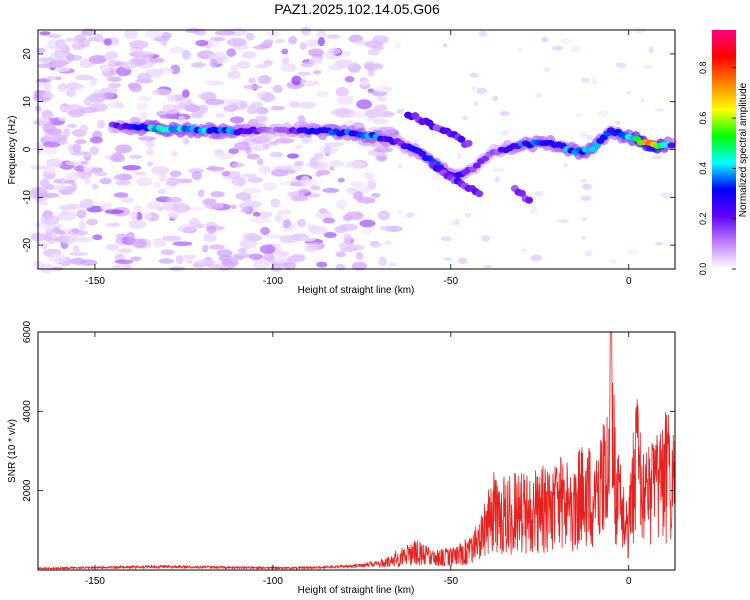  I want to click on spectrogram-y-tick-label: -20, so click(27, 244).